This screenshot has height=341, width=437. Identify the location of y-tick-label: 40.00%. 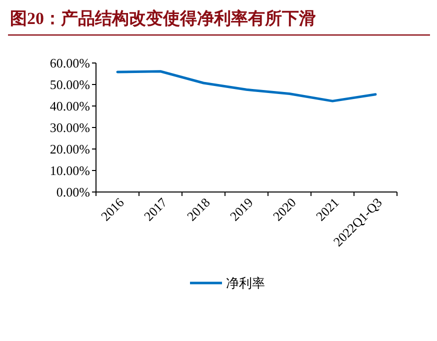
(70, 106).